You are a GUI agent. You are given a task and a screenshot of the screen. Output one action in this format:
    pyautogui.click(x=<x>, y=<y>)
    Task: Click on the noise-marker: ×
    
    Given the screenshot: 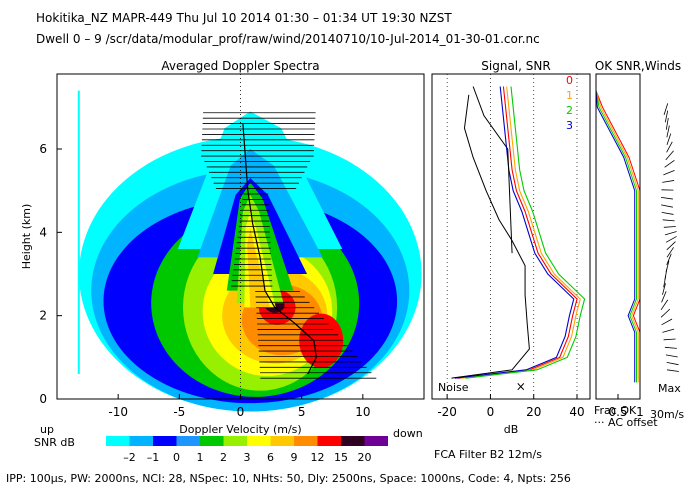 What is the action you would take?
    pyautogui.click(x=521, y=387)
    